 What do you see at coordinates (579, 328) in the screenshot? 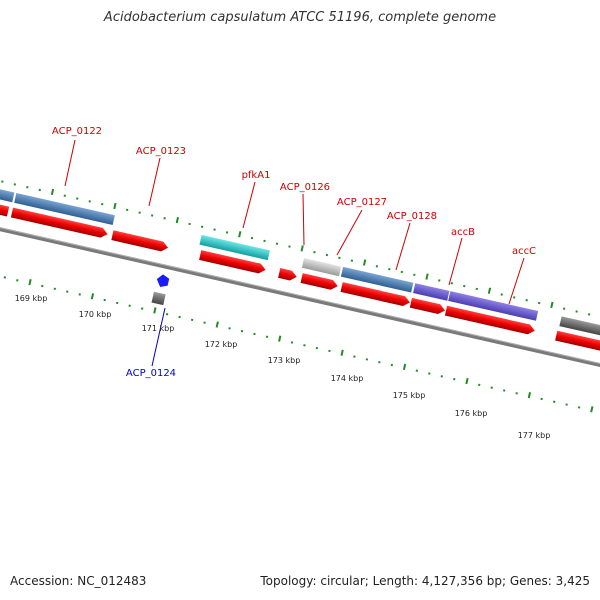
I see `gene-block-next` at bounding box center [579, 328].